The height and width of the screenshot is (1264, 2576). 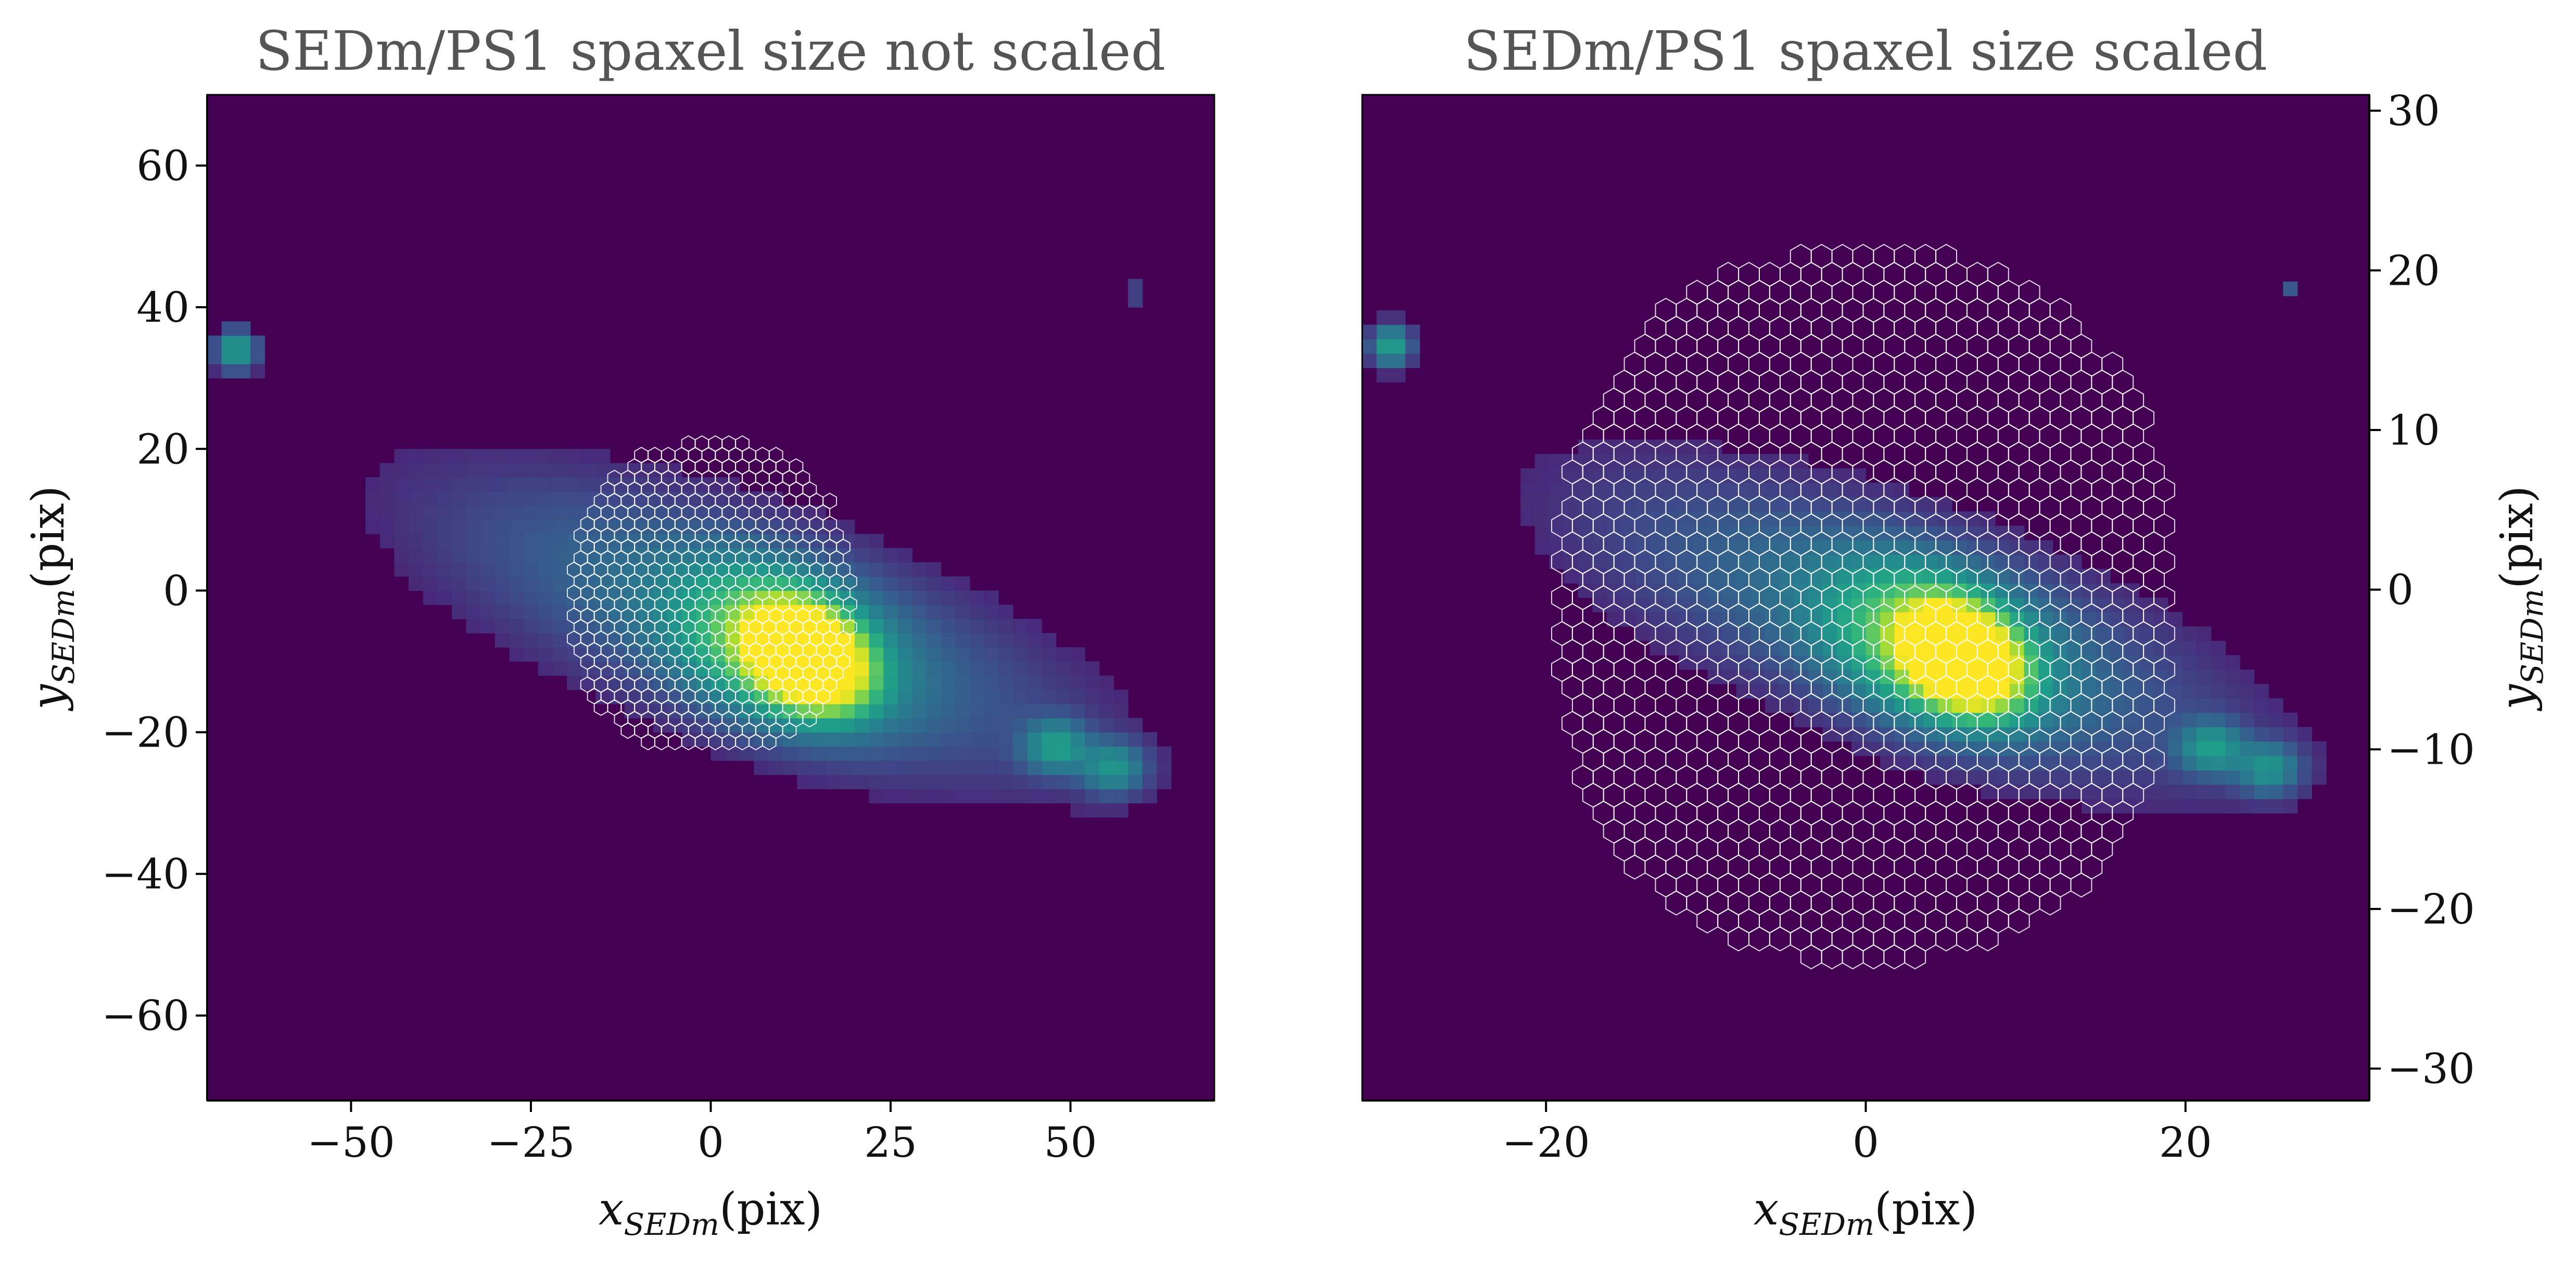 What do you see at coordinates (1865, 1142) in the screenshot?
I see `right-x-tick-label-1: 0` at bounding box center [1865, 1142].